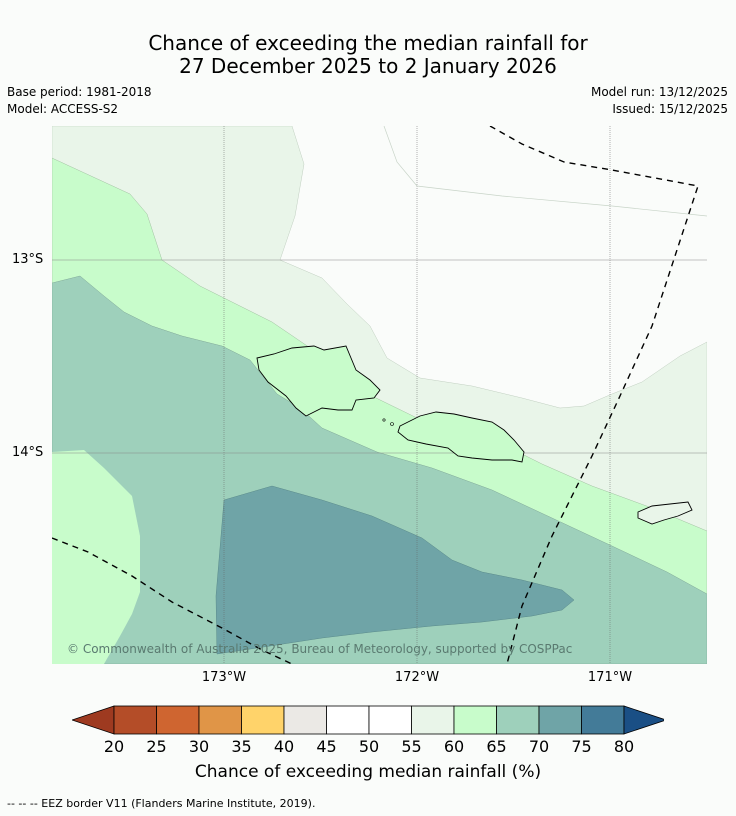  Describe the element at coordinates (581, 746) in the screenshot. I see `colorbar-tick-label: 75` at that location.